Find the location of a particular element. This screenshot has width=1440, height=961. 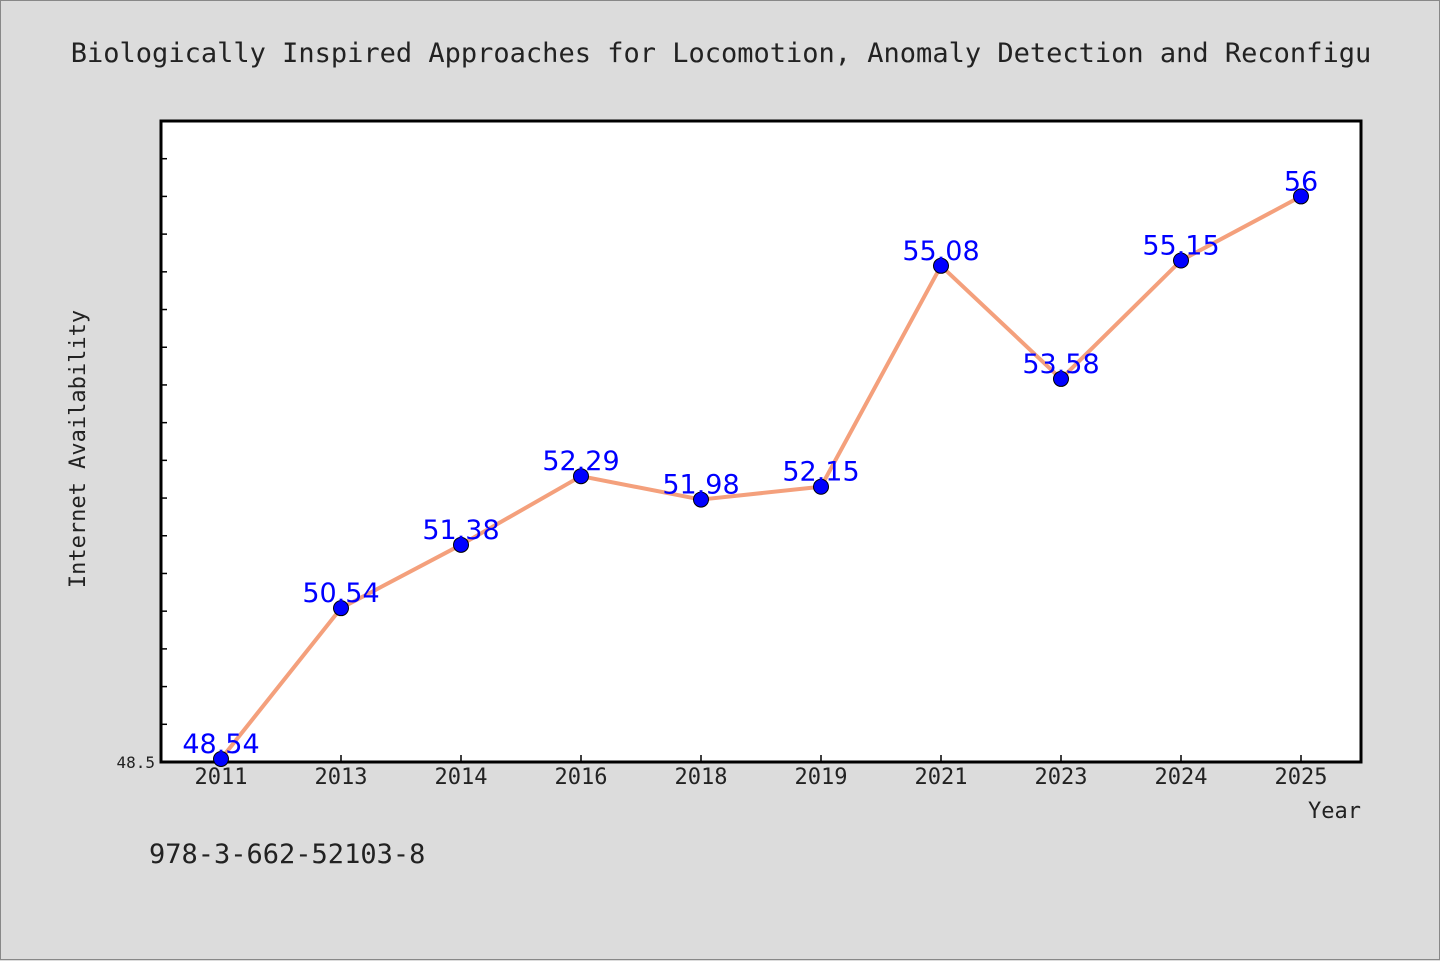

data-label: 56 is located at coordinates (1301, 181).